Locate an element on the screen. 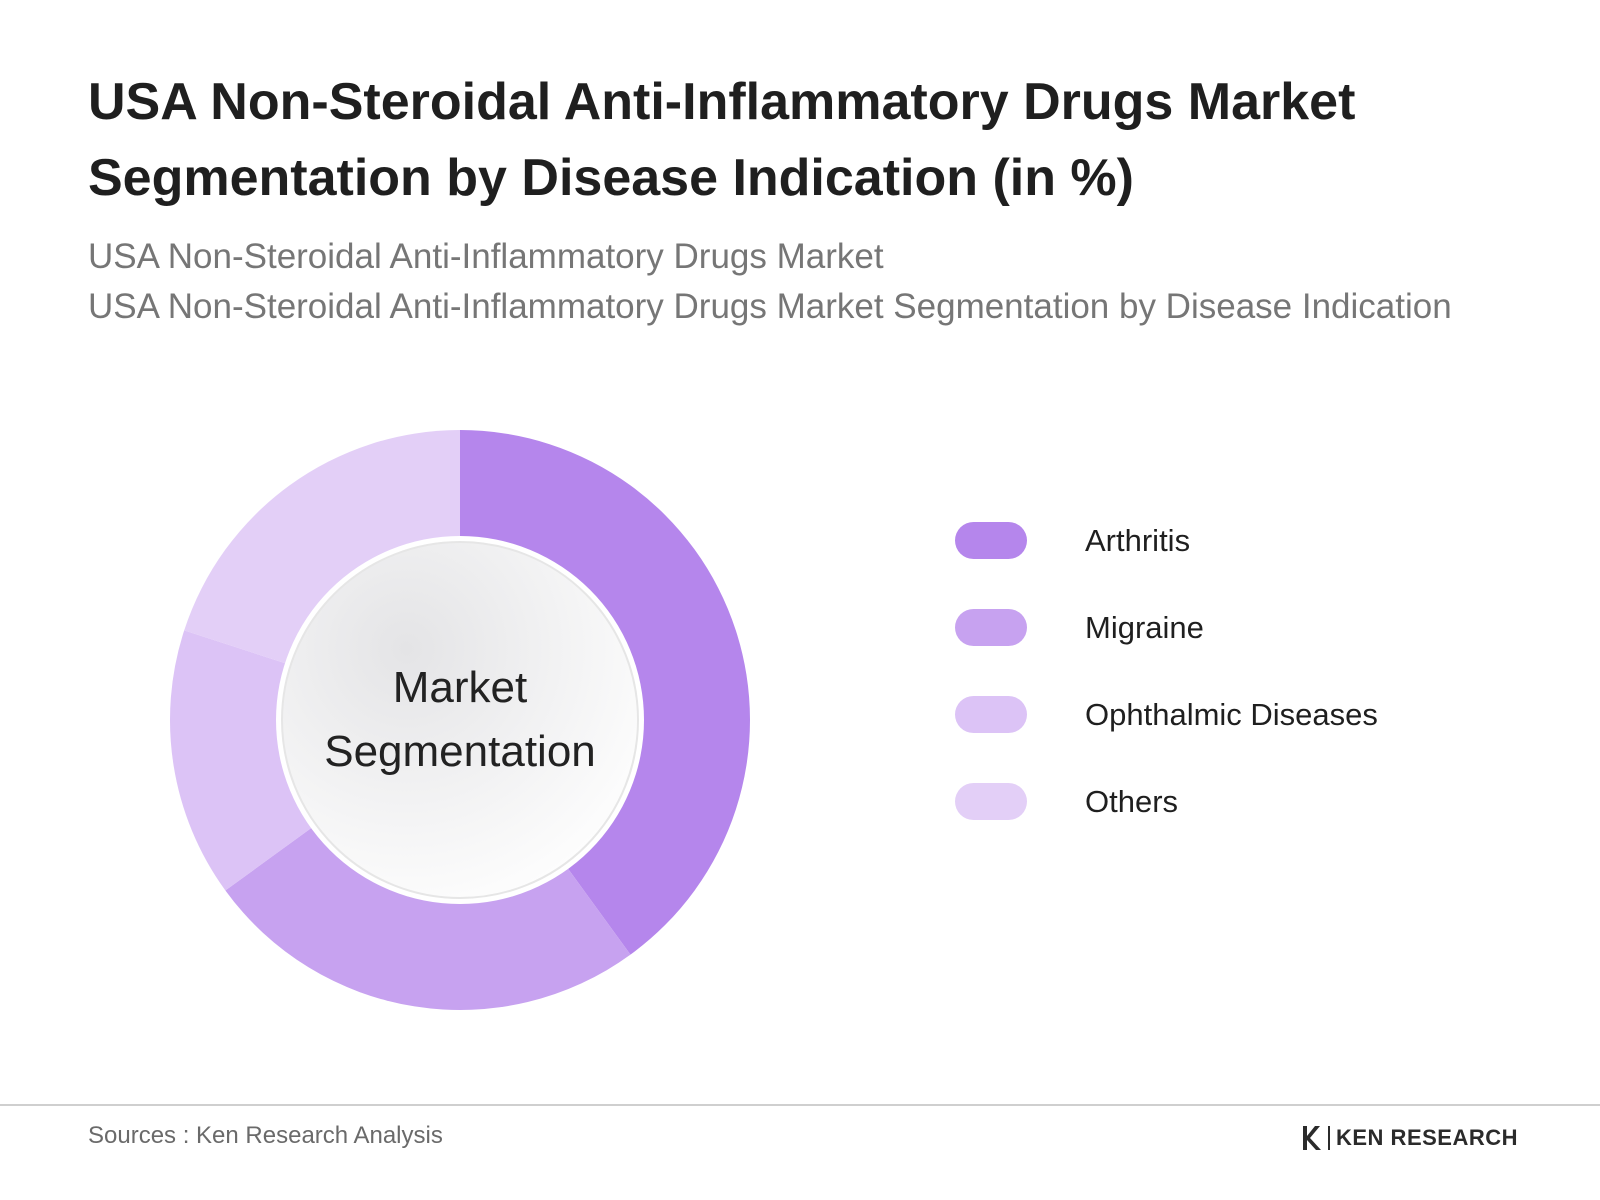 This screenshot has width=1600, height=1200. legend-item-migraine: Migraine is located at coordinates (1255, 627).